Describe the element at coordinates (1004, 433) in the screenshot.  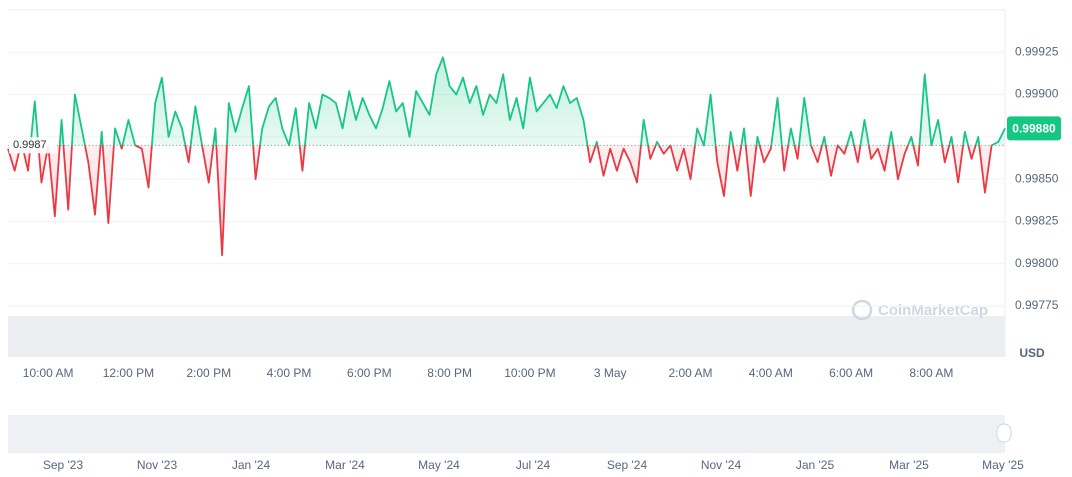
I see `navigator-handle` at that location.